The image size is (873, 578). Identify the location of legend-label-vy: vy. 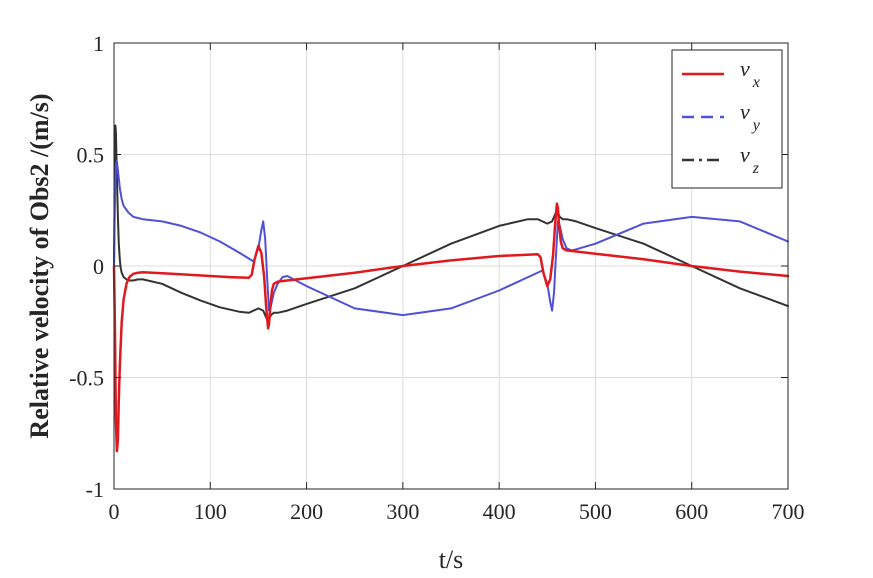
(750, 116).